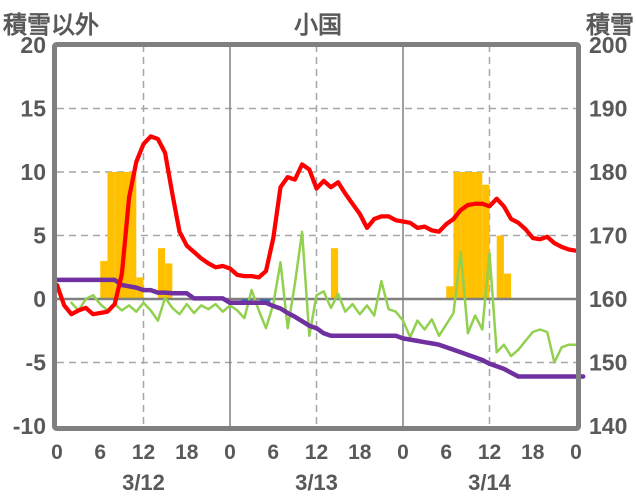 This screenshot has width=636, height=501. What do you see at coordinates (608, 299) in the screenshot?
I see `right-axis-tick-label: 160` at bounding box center [608, 299].